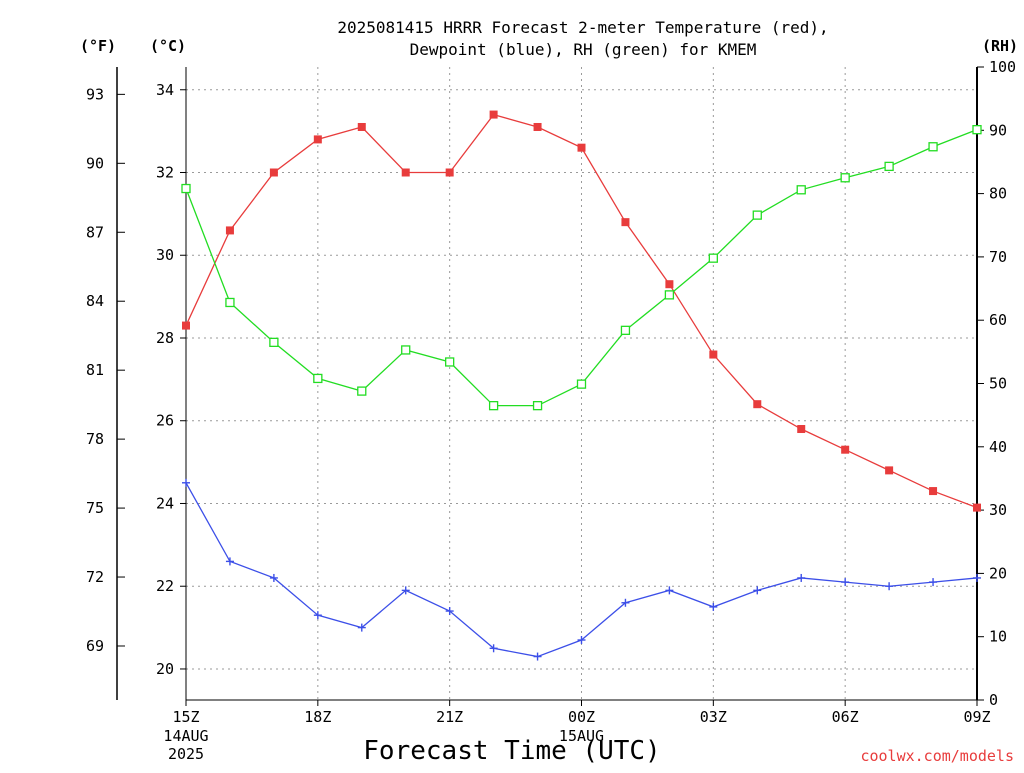 The height and width of the screenshot is (773, 1024). What do you see at coordinates (95, 94) in the screenshot?
I see `fahrenheit-tick-label: 93` at bounding box center [95, 94].